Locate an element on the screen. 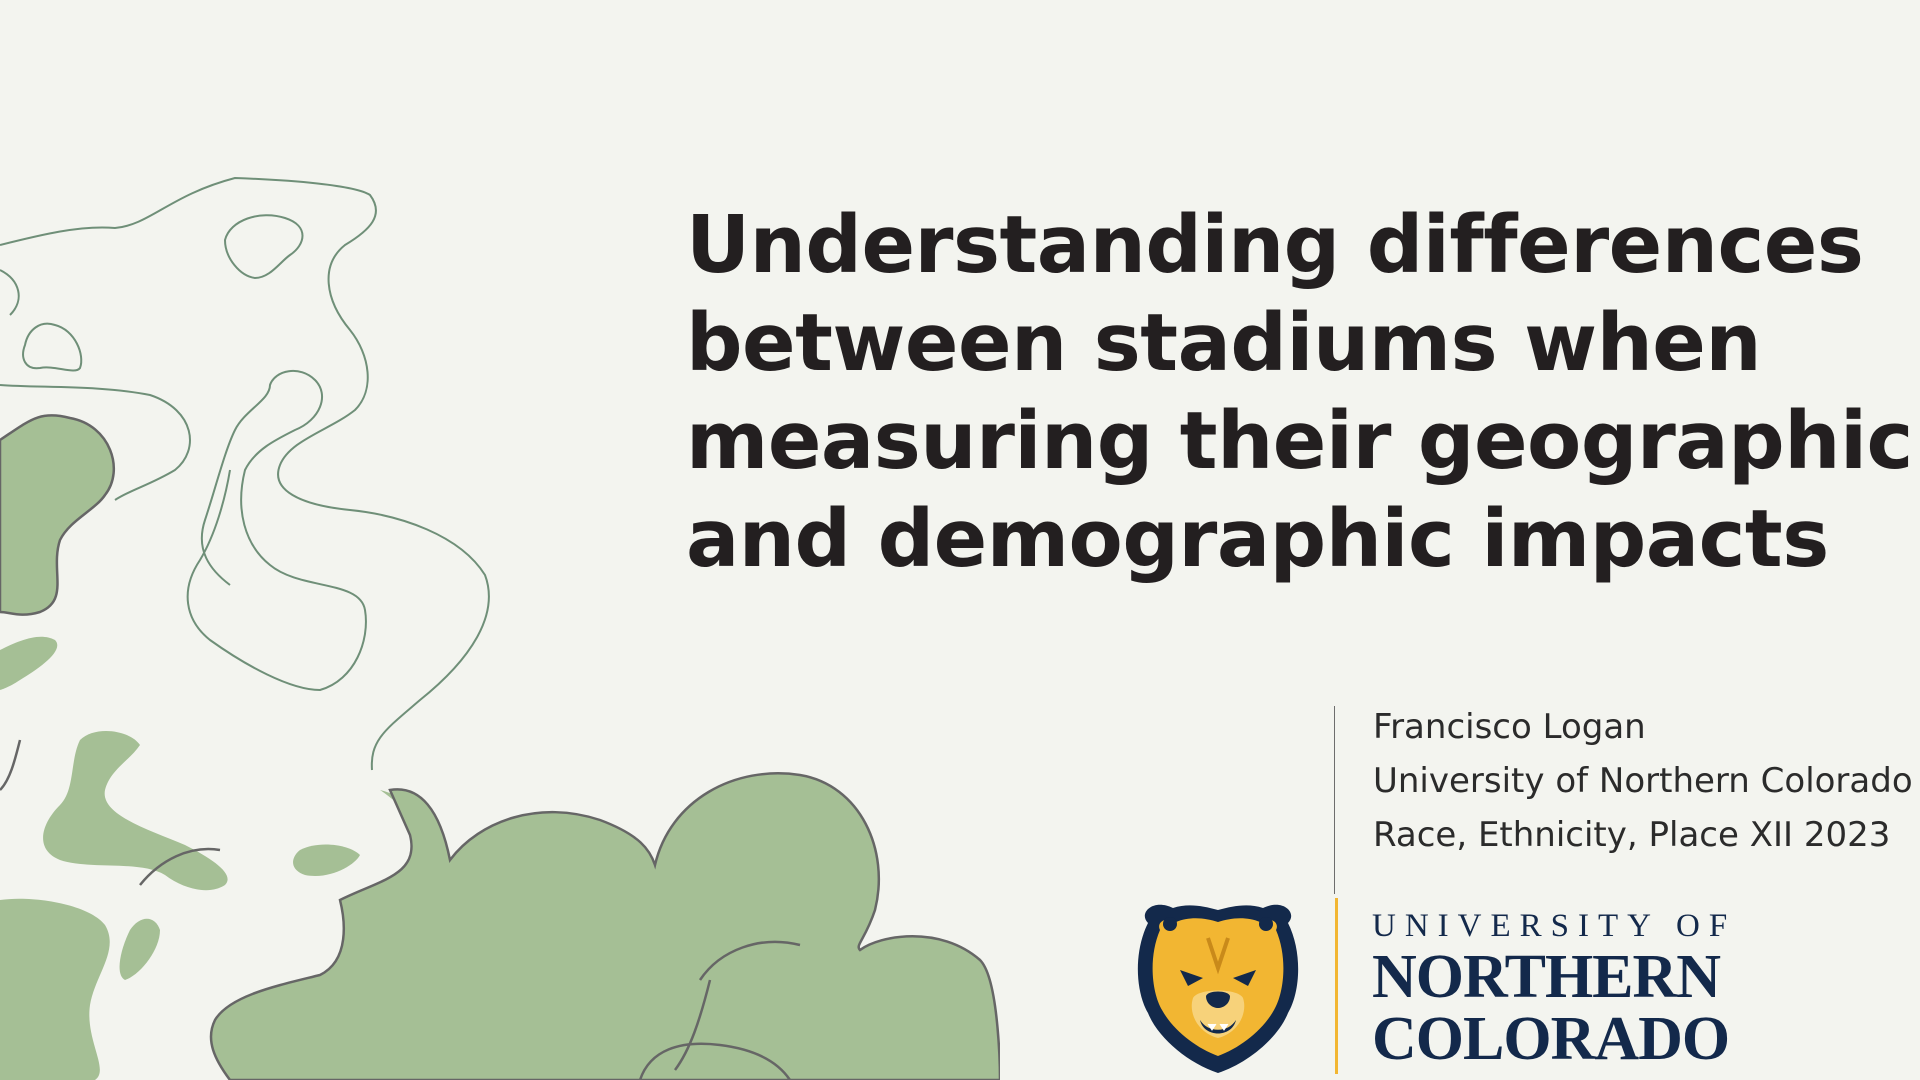  presenter-event: Race, Ethnicity, Place XII 2023 is located at coordinates (1632, 835).